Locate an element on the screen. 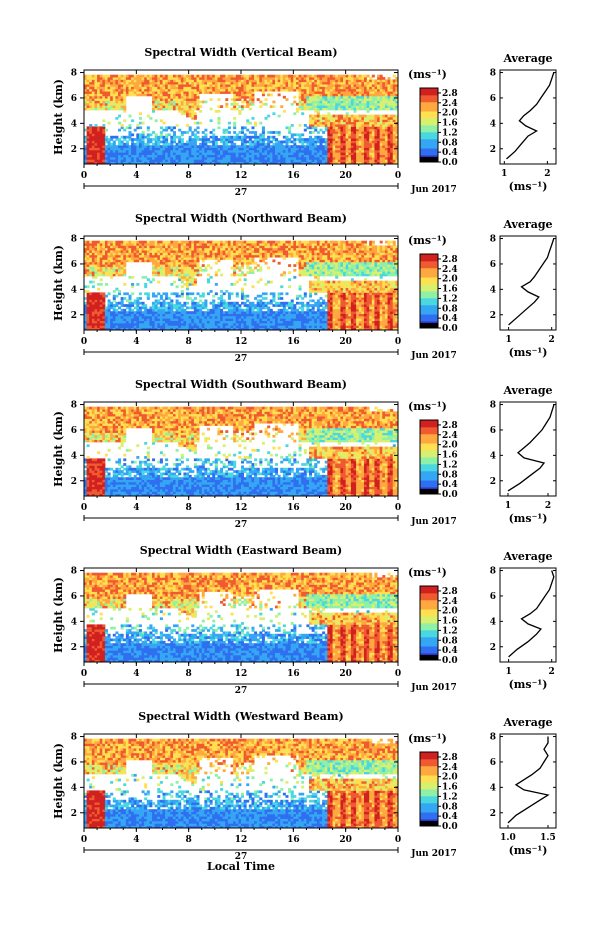  y-tick-label: 6 is located at coordinates (74, 265).